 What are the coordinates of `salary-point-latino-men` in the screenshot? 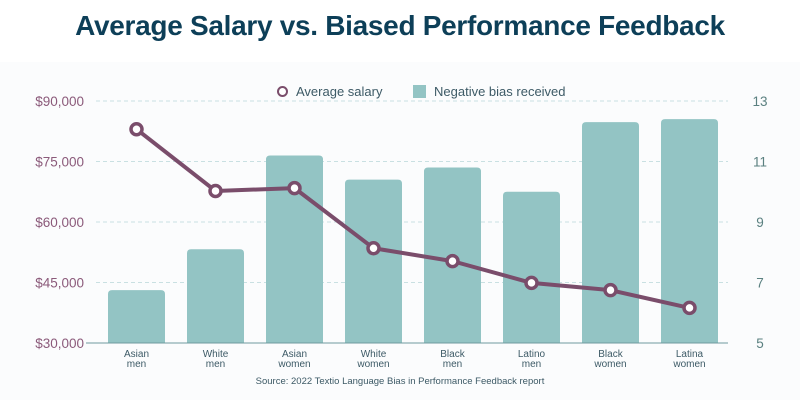 It's located at (531, 283).